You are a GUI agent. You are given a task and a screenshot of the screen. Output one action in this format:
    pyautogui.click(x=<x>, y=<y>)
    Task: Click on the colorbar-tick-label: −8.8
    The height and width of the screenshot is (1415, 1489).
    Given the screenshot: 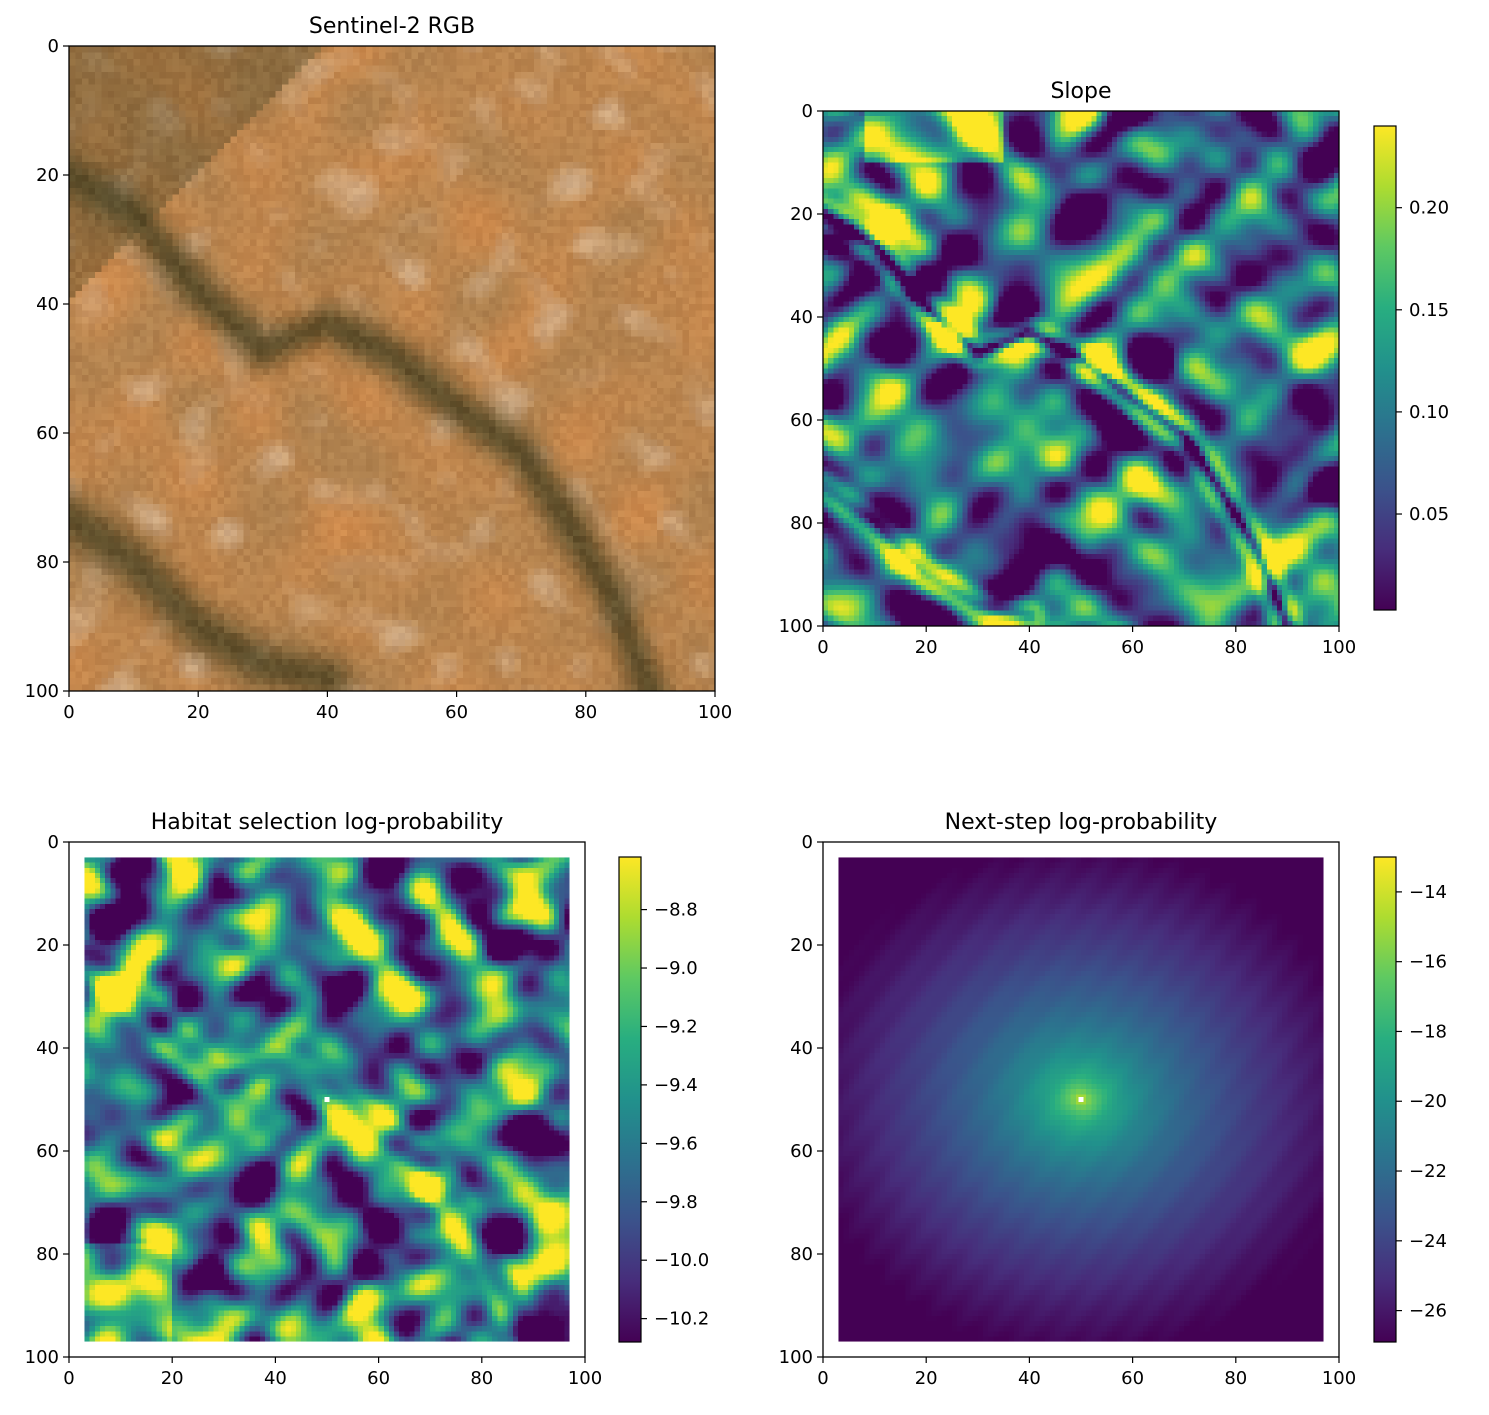 What is the action you would take?
    pyautogui.click(x=676, y=910)
    